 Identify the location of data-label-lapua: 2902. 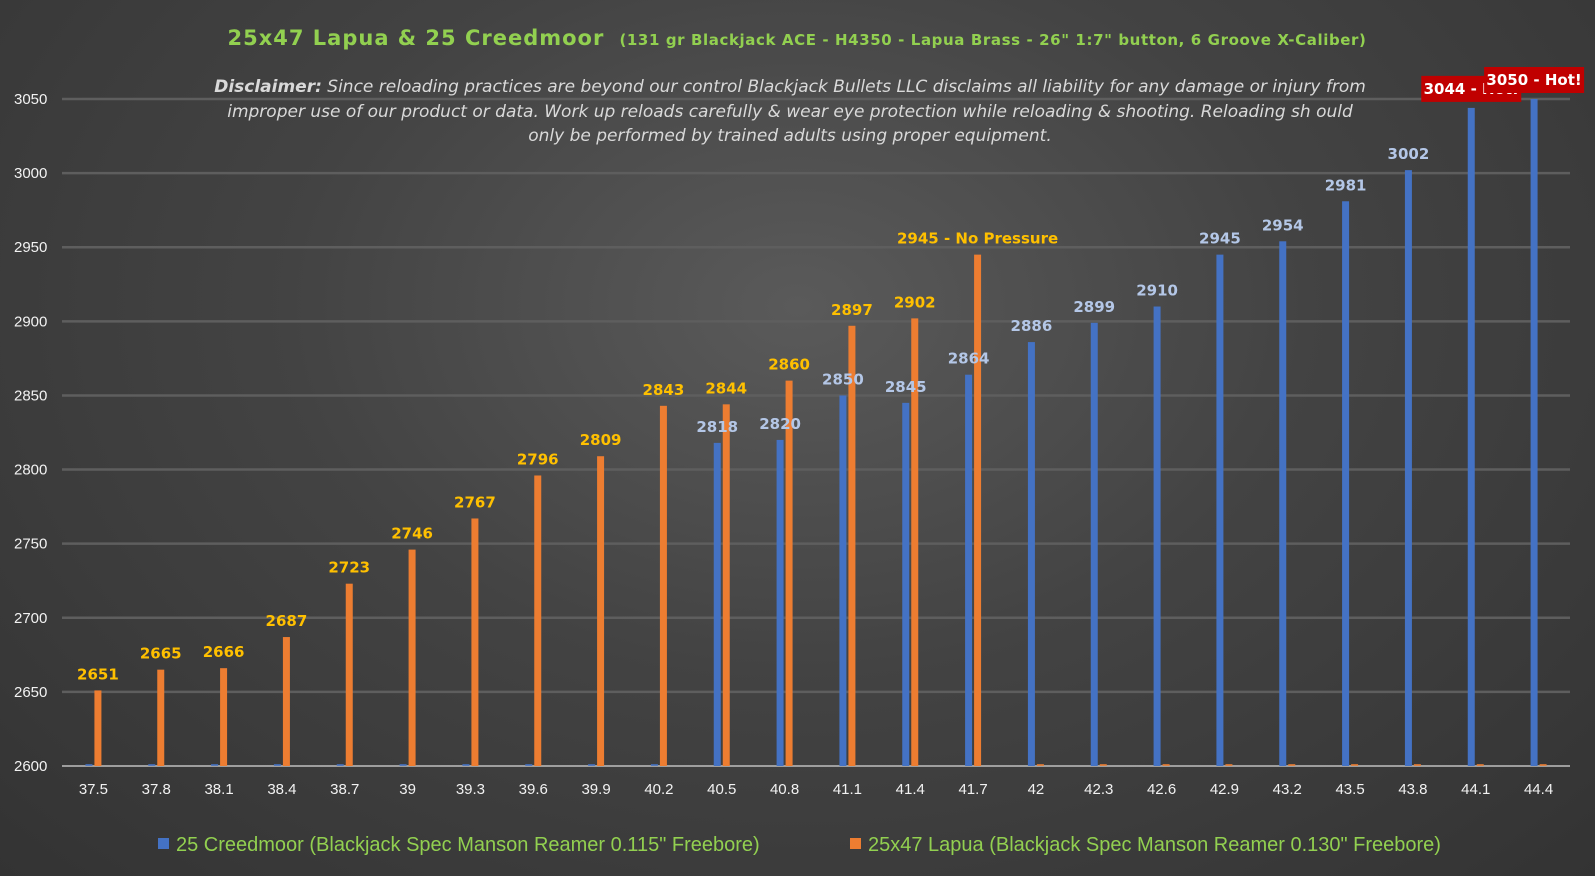
(915, 302).